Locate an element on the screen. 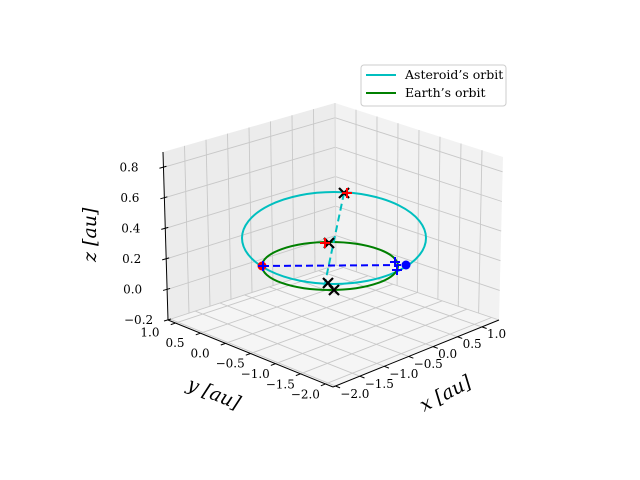  red-plus-earth-plus-icon is located at coordinates (325, 243).